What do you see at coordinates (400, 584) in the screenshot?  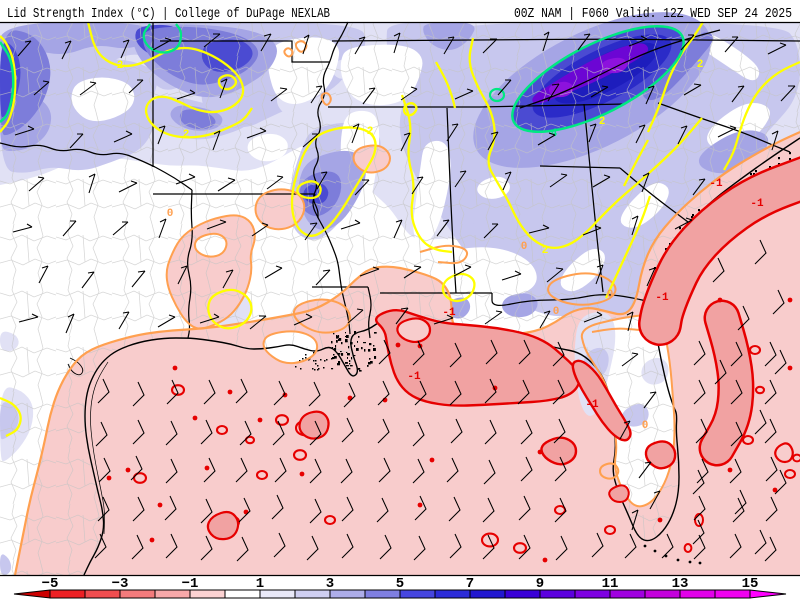 I see `svg-text: 5` at bounding box center [400, 584].